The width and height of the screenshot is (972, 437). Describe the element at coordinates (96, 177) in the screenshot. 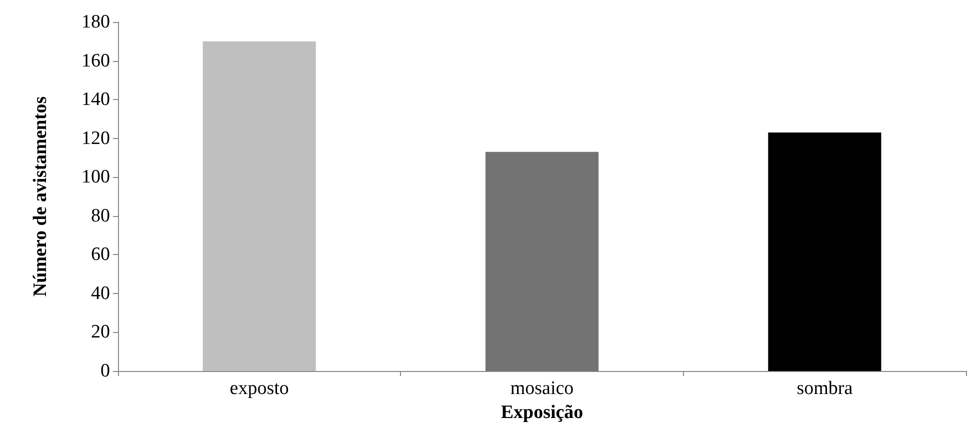

I see `y-tick-label: 100` at that location.